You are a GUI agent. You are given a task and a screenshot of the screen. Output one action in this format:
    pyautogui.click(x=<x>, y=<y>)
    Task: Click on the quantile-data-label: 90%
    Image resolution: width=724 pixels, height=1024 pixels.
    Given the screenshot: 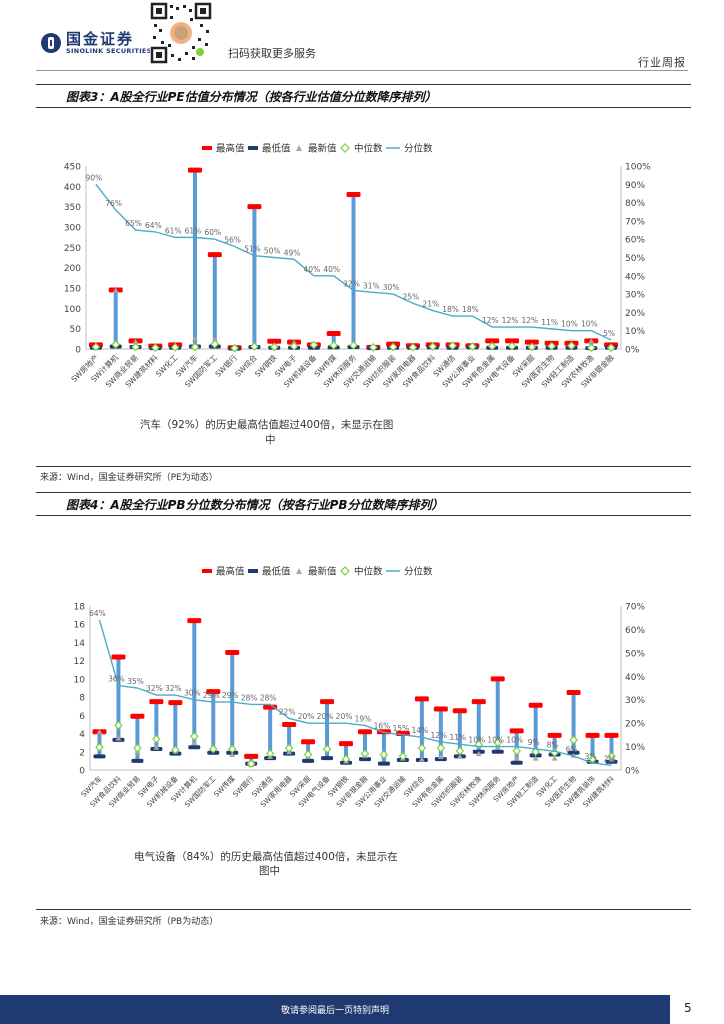 What is the action you would take?
    pyautogui.click(x=94, y=177)
    